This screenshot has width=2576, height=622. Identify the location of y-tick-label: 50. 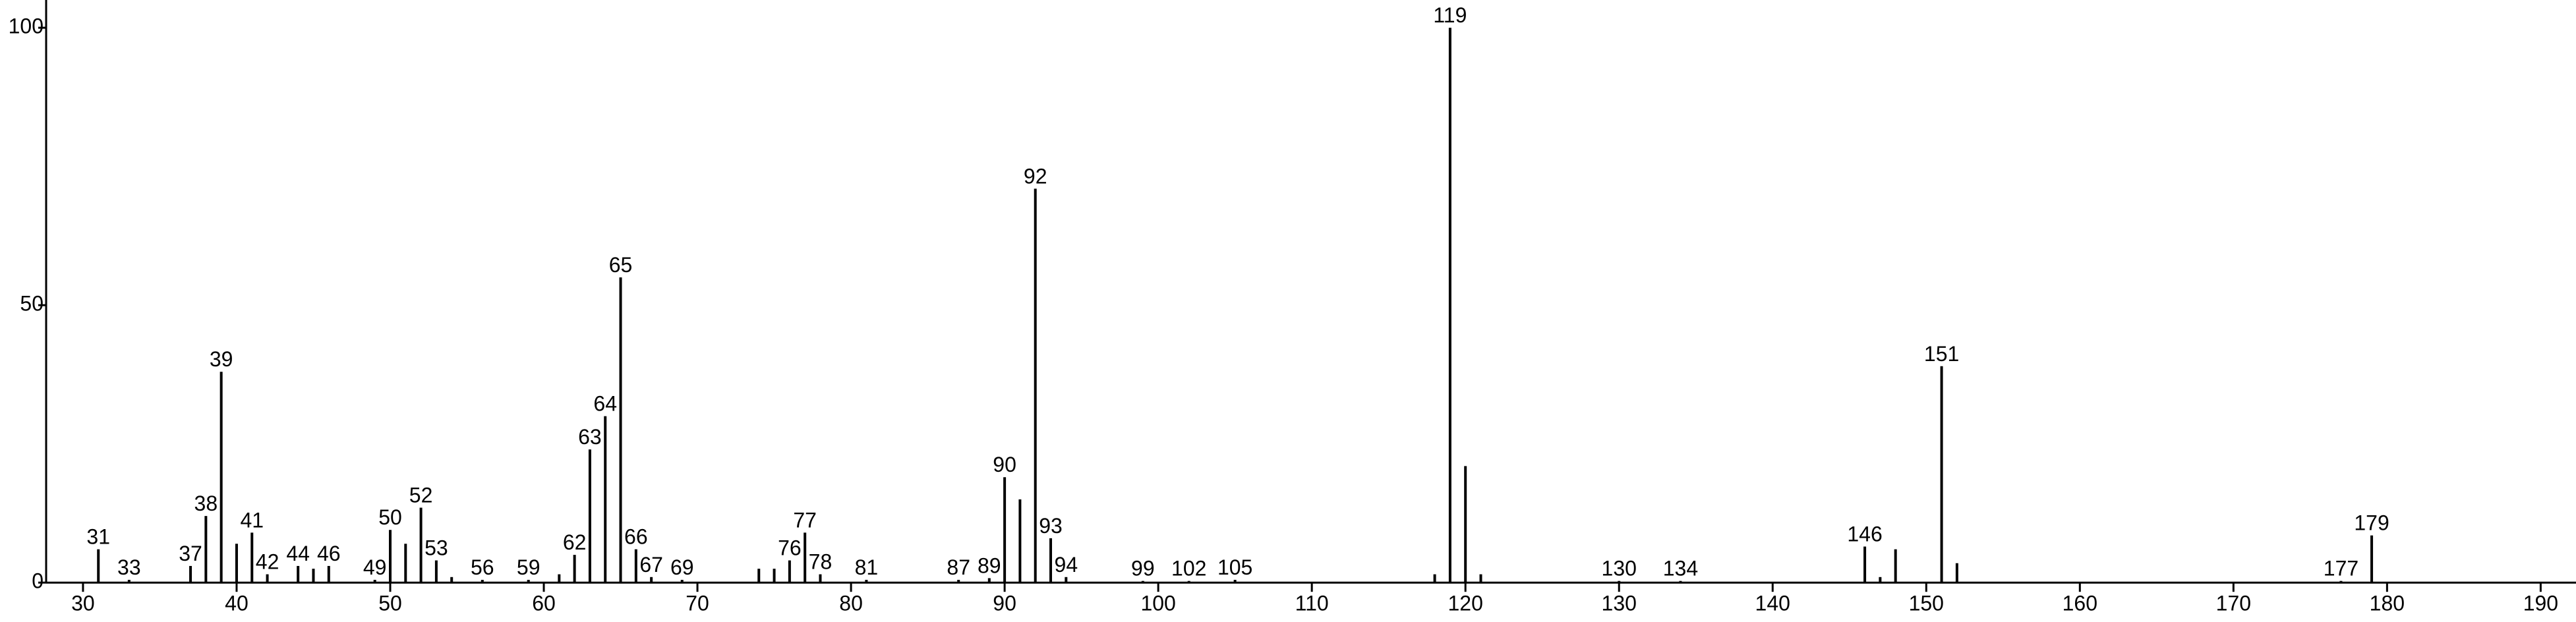
(32, 304).